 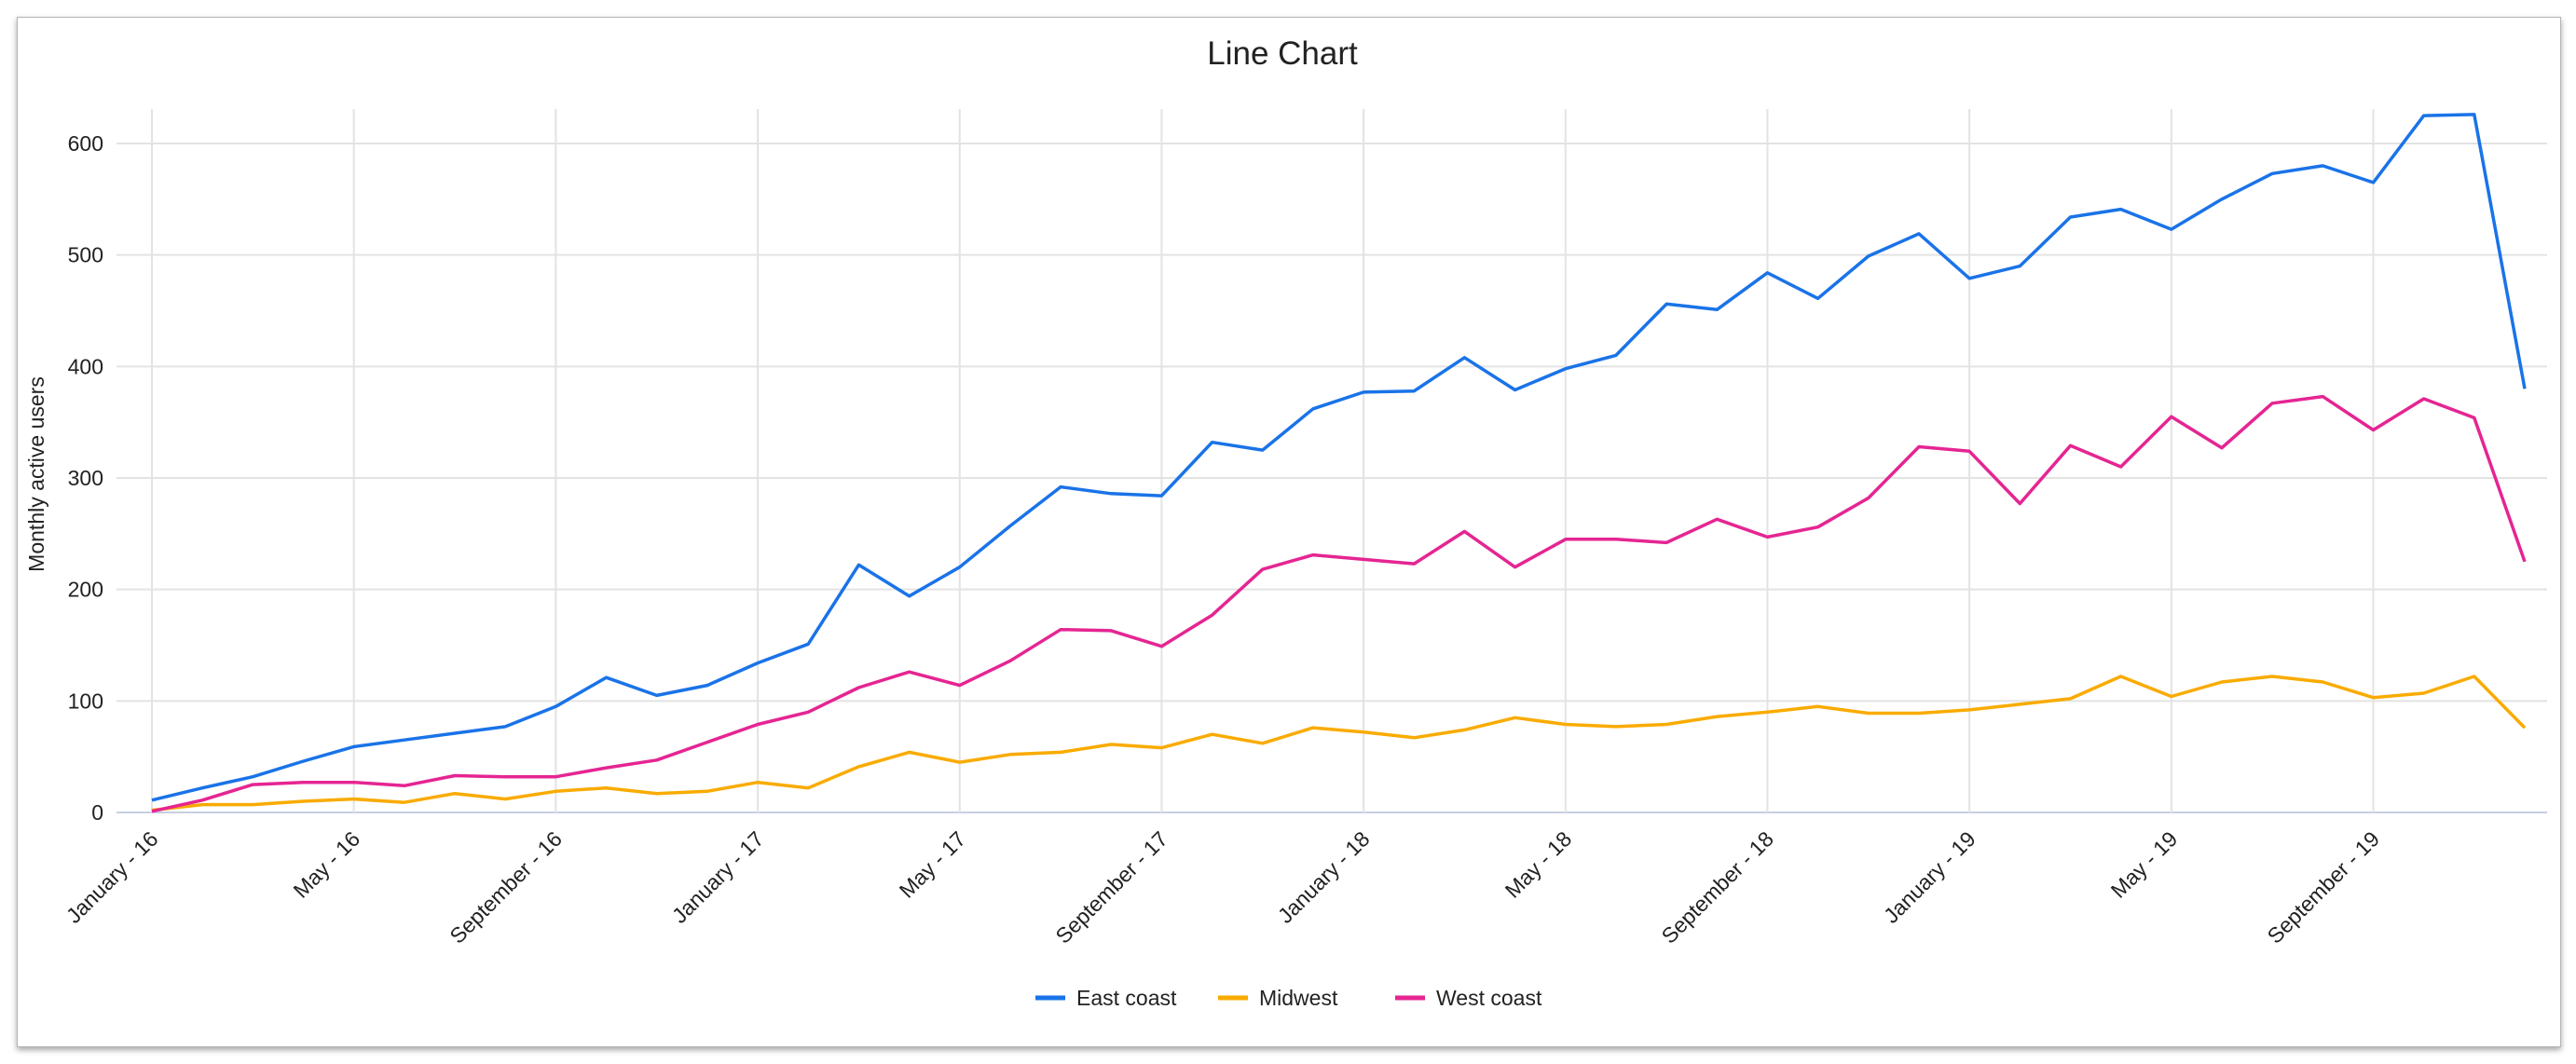 What do you see at coordinates (97, 812) in the screenshot?
I see `y-tick-label: 0` at bounding box center [97, 812].